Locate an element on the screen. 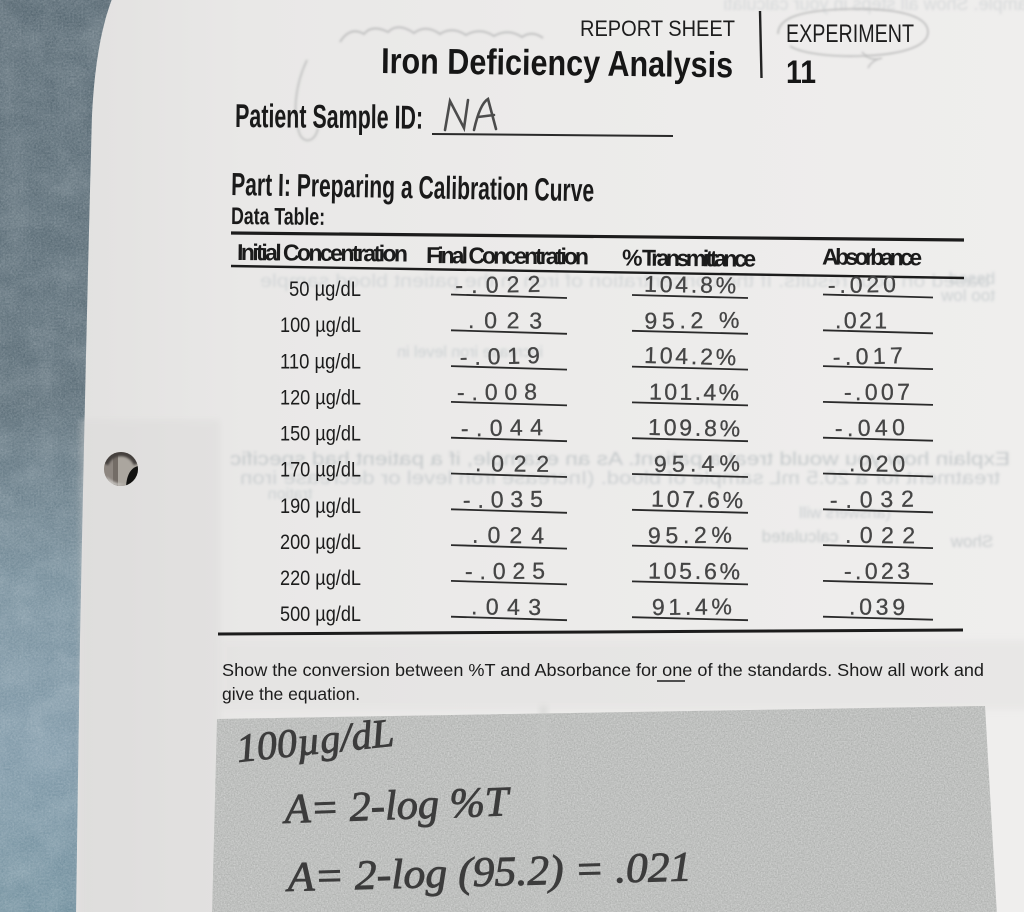 This screenshot has height=912, width=1024. svg-text: 100 µg/dL is located at coordinates (320, 325).